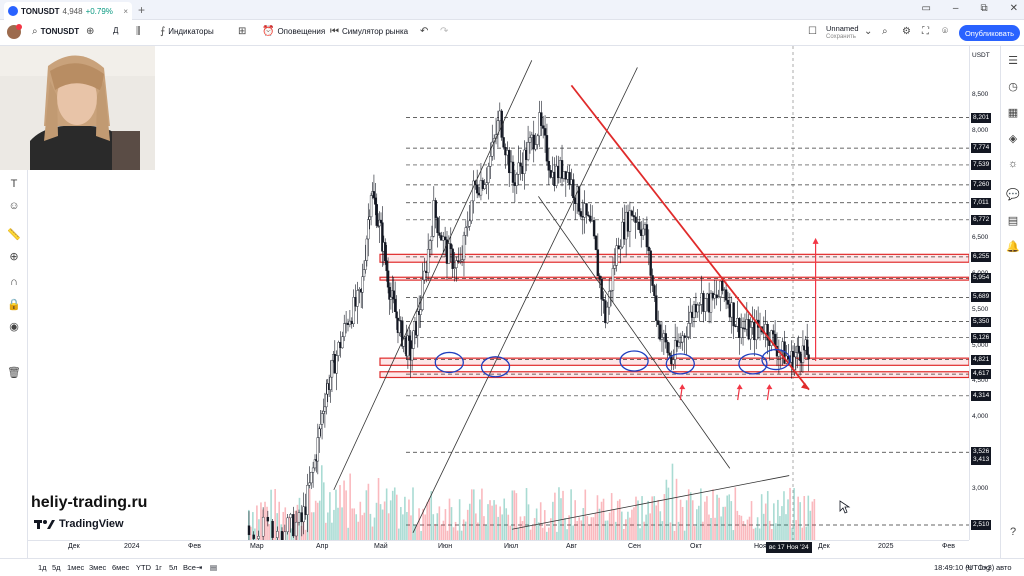 This screenshot has height=576, width=1024. What do you see at coordinates (90, 31) in the screenshot?
I see `compare-symbol-button: ⊕` at bounding box center [90, 31].